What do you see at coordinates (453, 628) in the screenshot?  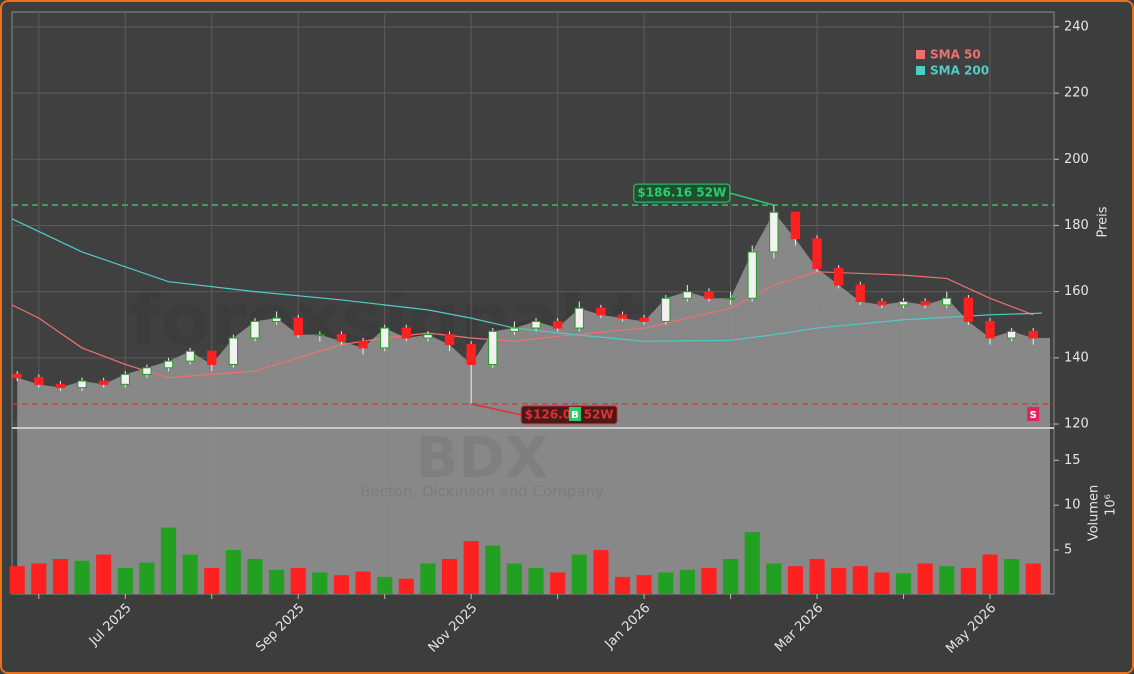 I see `x-tick-label: Nov 2025` at bounding box center [453, 628].